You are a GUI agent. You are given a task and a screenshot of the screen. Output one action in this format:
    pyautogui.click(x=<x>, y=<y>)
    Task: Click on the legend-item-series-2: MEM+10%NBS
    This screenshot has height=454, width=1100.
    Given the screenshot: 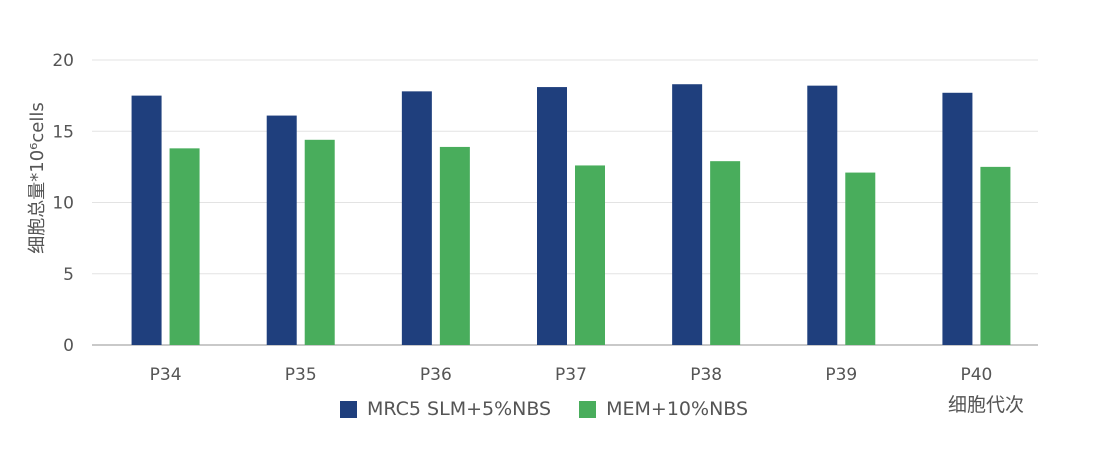 What is the action you would take?
    pyautogui.click(x=663, y=409)
    